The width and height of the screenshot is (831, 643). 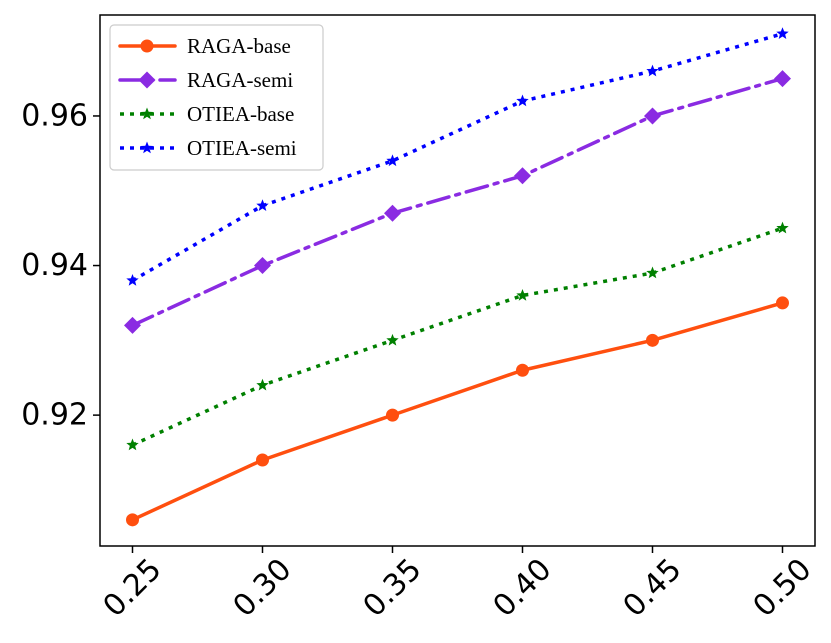 What do you see at coordinates (239, 46) in the screenshot?
I see `legend-label: RAGA-base` at bounding box center [239, 46].